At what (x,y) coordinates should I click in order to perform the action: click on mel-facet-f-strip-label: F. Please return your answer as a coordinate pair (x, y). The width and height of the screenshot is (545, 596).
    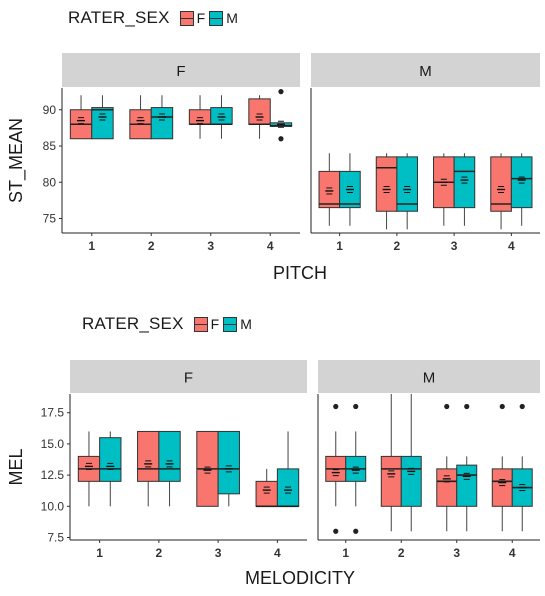
    Looking at the image, I should click on (188, 378).